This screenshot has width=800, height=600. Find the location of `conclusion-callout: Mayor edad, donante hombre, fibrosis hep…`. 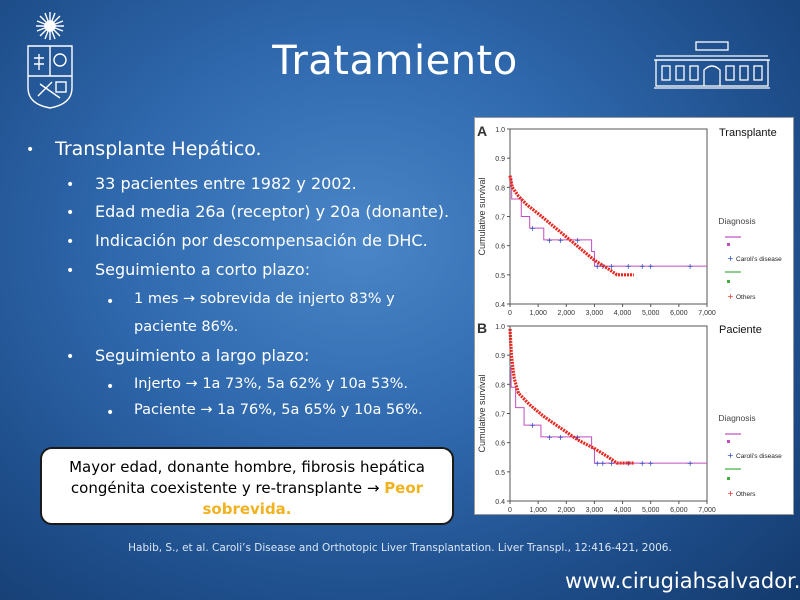

conclusion-callout: Mayor edad, donante hombre, fibrosis hep… is located at coordinates (247, 486).